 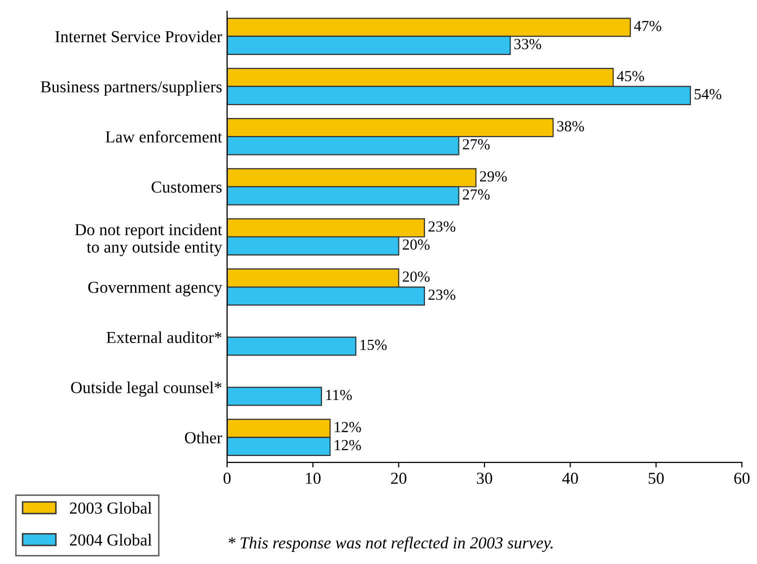 What do you see at coordinates (146, 389) in the screenshot?
I see `y-tick-label: Outside legal counsel*` at bounding box center [146, 389].